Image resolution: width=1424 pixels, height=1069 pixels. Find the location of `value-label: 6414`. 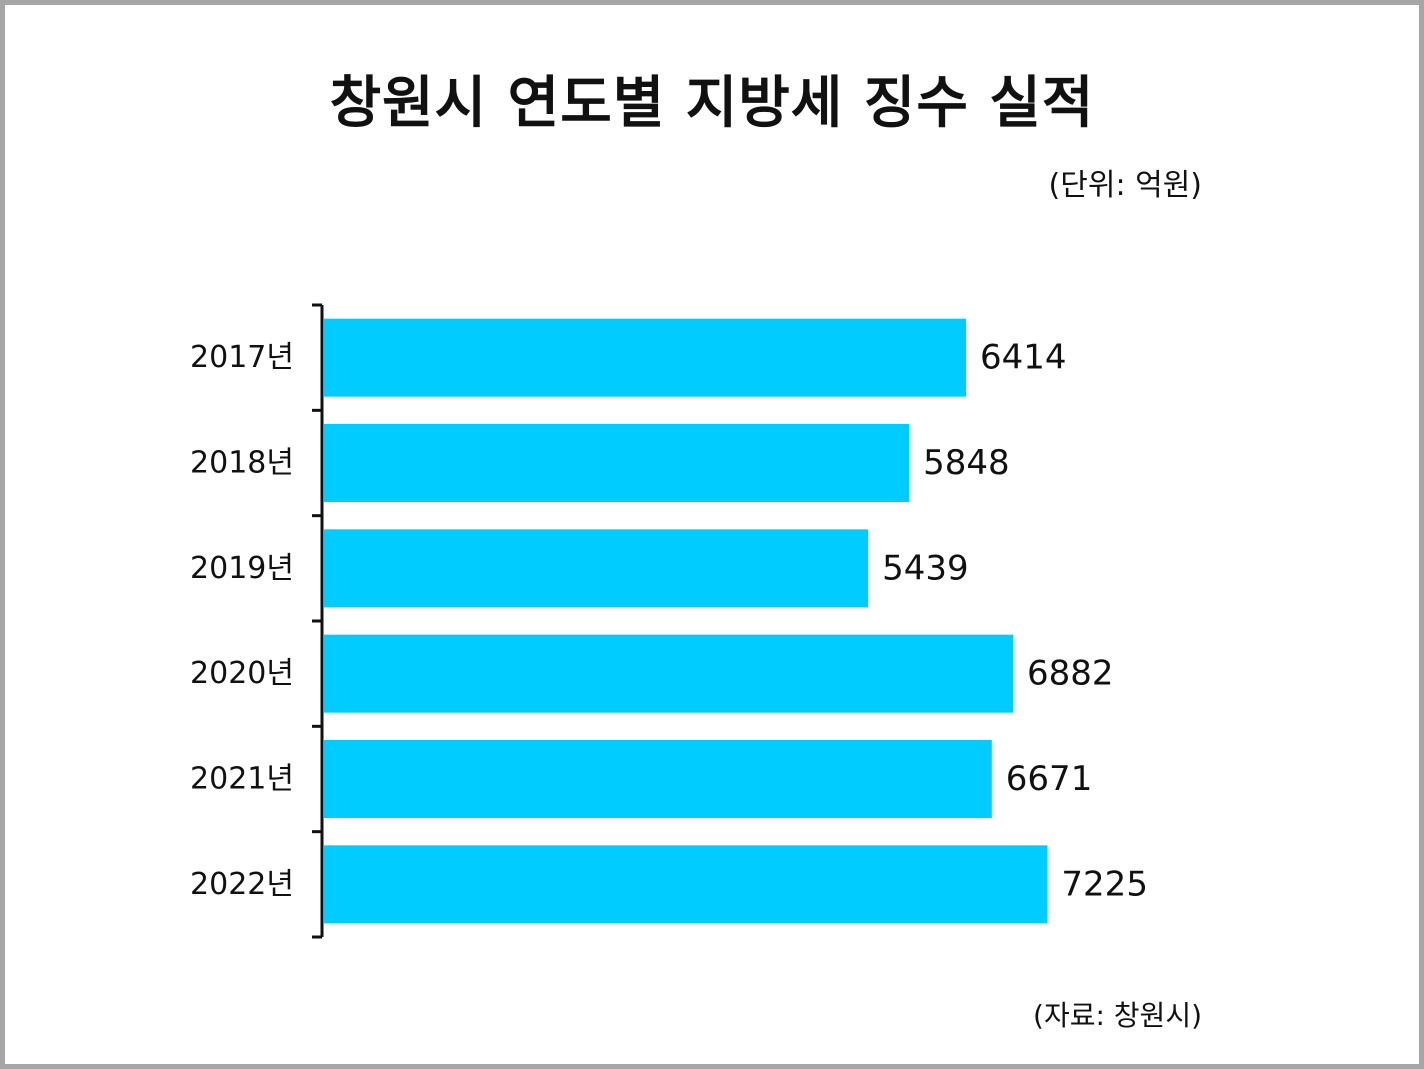

value-label: 6414 is located at coordinates (1023, 358).